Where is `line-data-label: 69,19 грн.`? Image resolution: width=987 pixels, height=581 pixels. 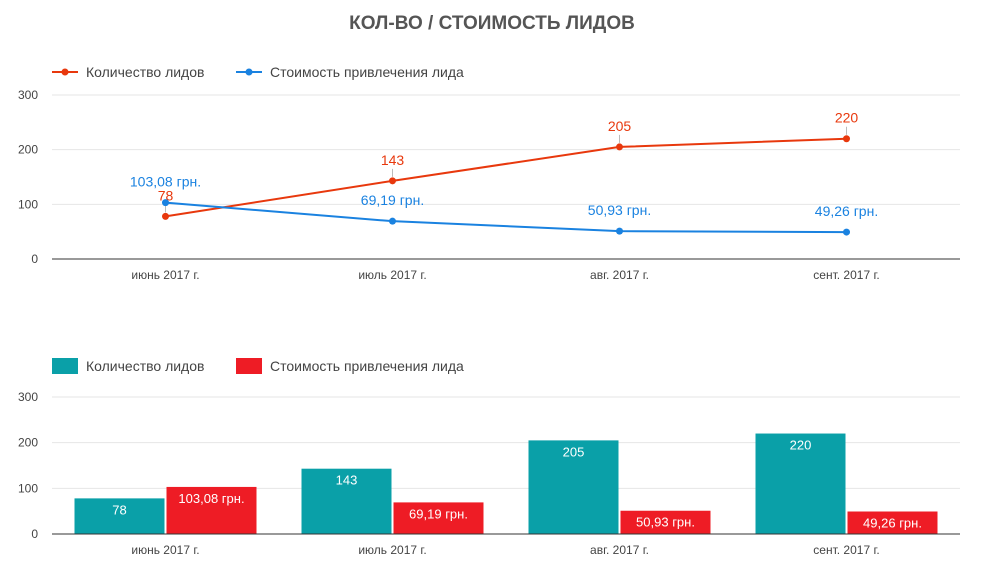
line-data-label: 69,19 грн. is located at coordinates (392, 200).